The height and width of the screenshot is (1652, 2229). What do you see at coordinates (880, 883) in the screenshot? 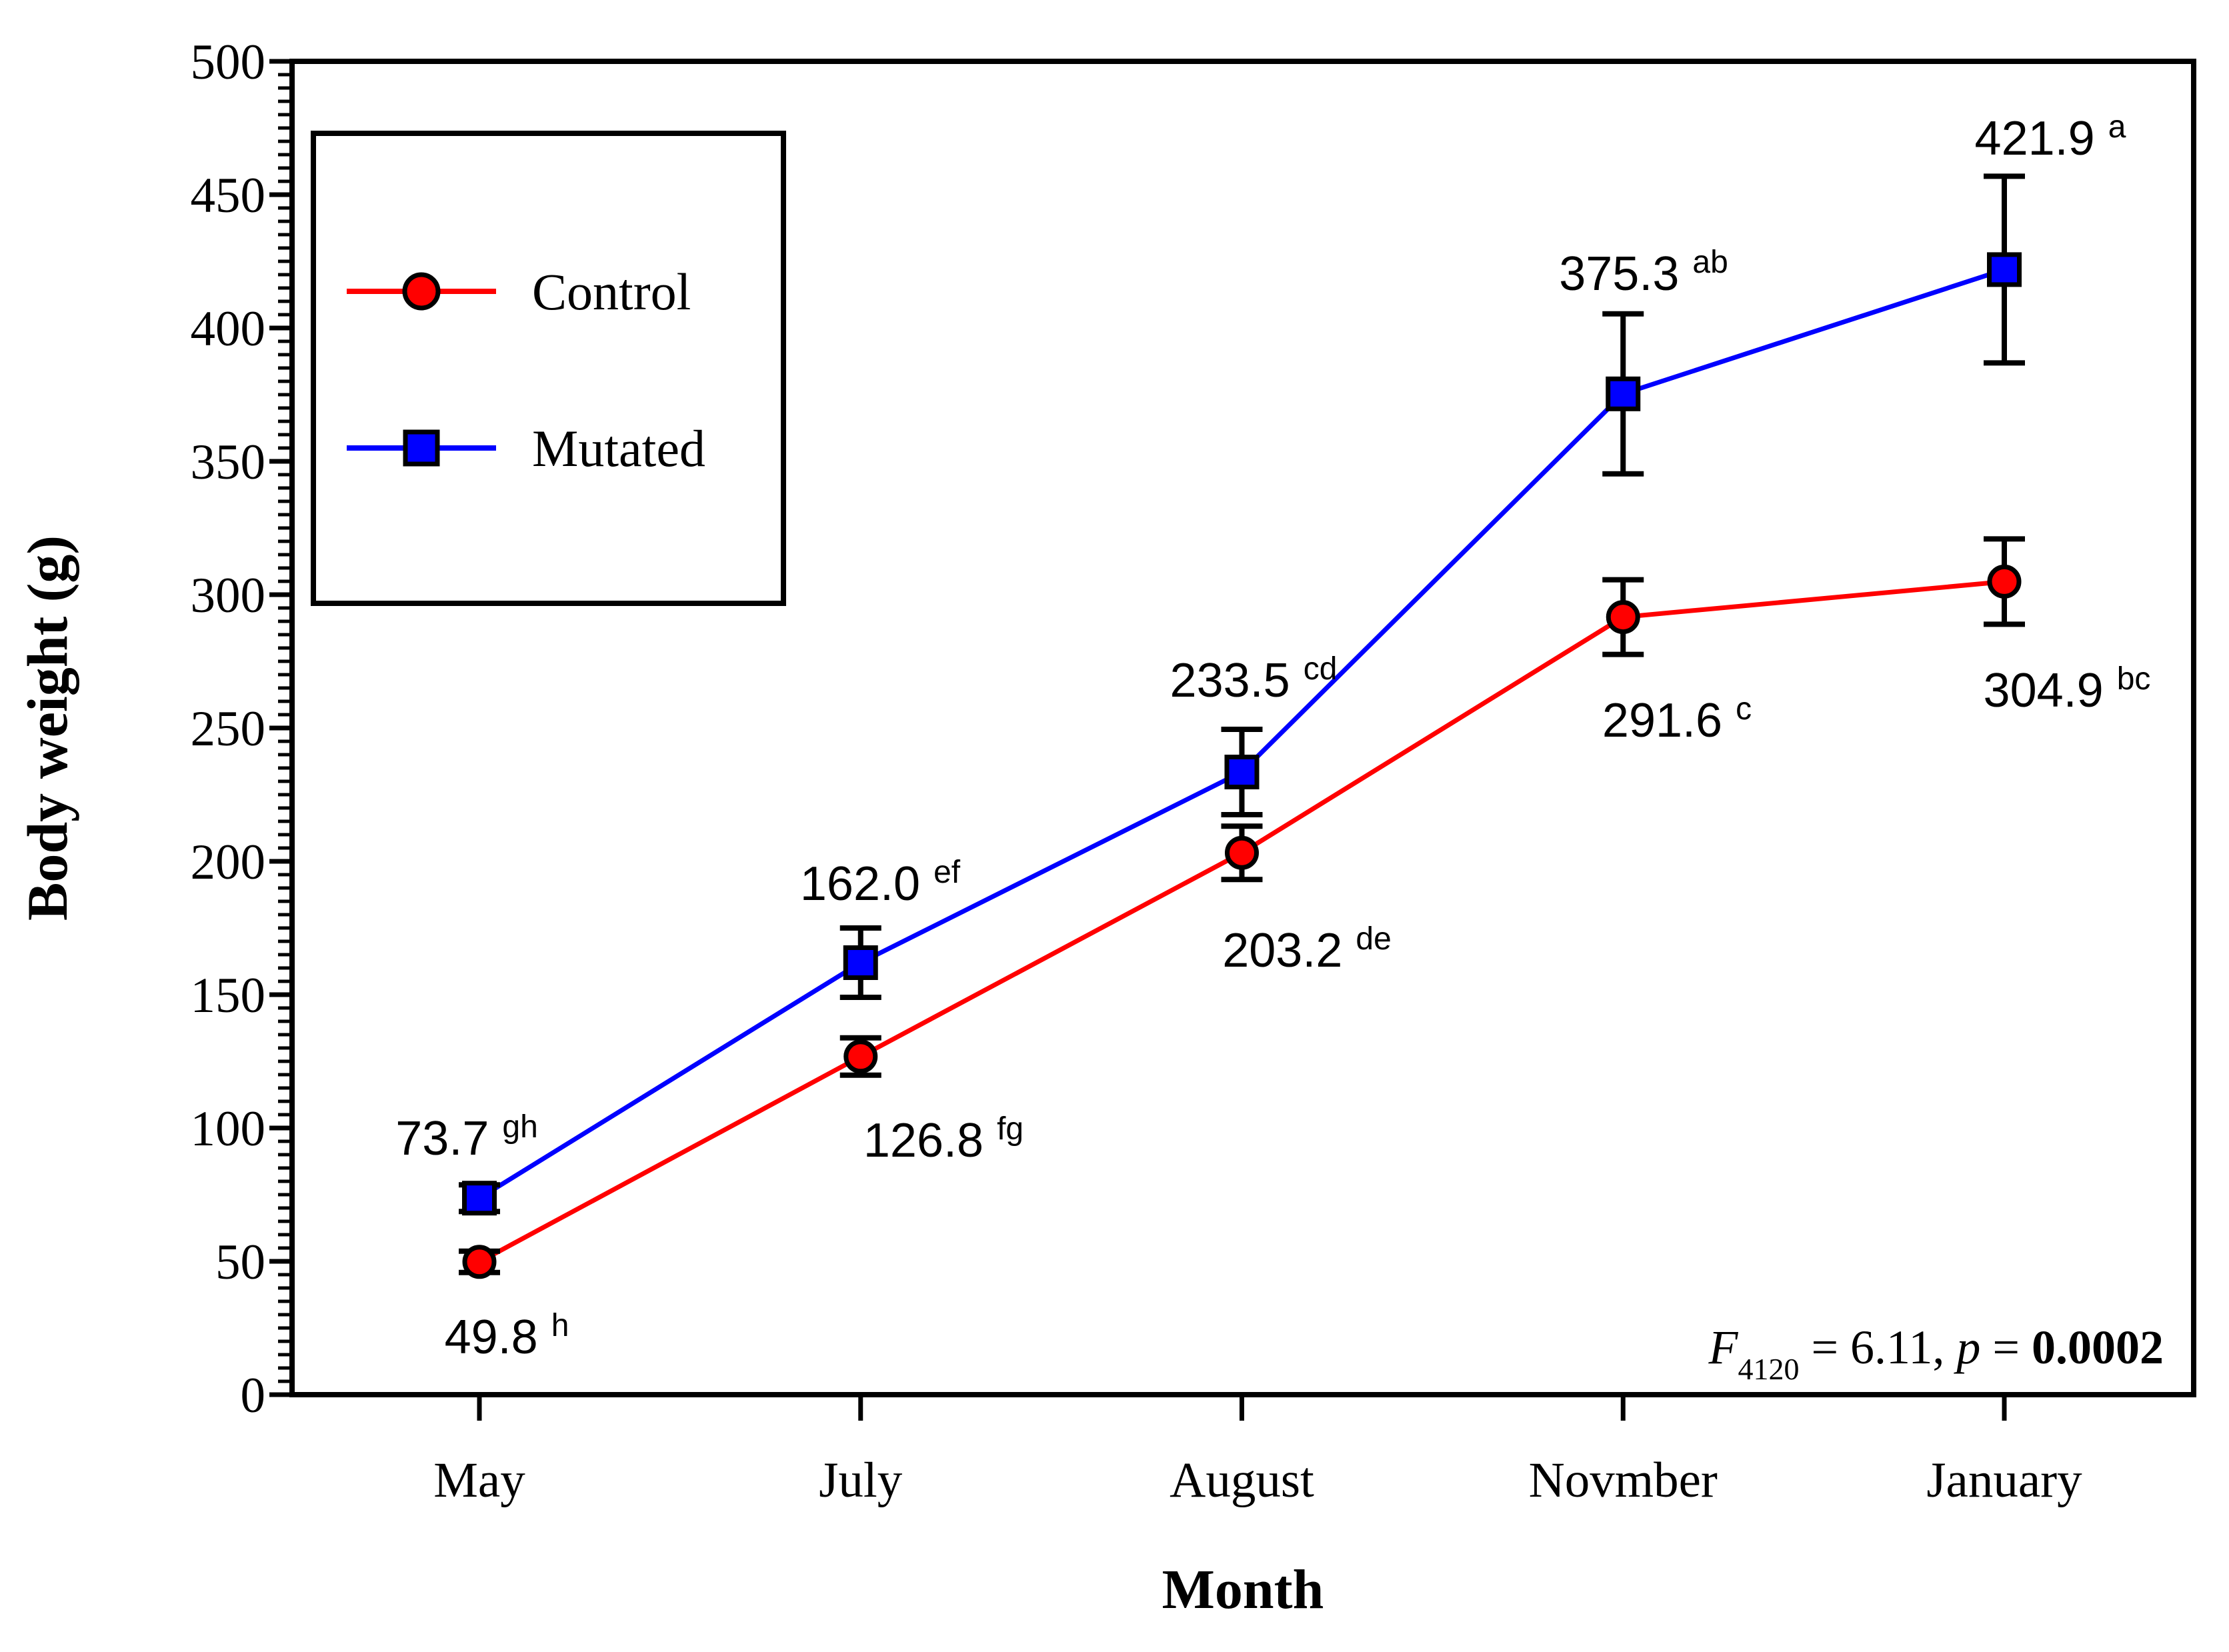
I see `data-label: 162.0 ef` at bounding box center [880, 883].